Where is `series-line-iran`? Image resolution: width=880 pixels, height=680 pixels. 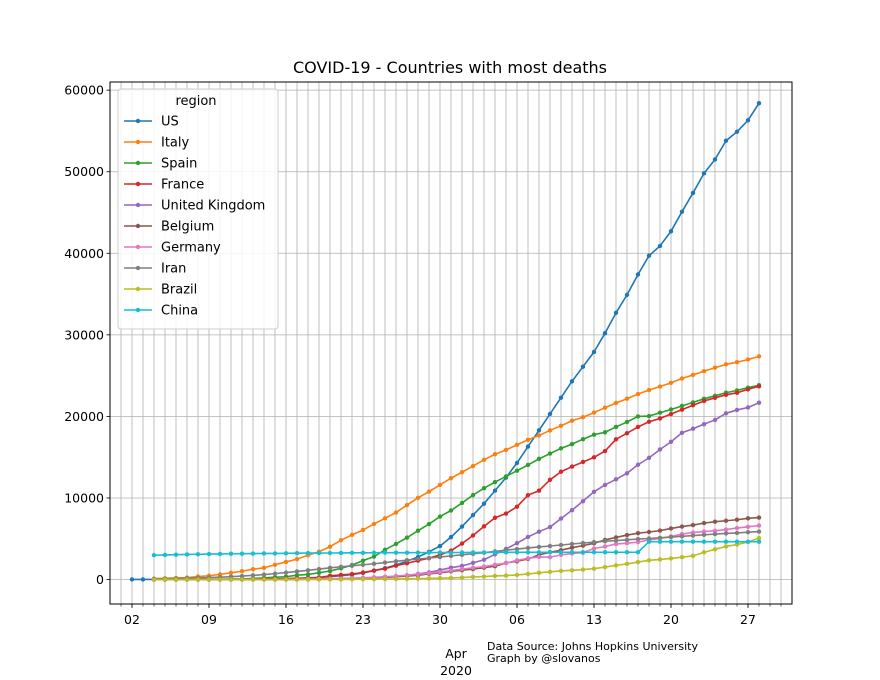
series-line-iran is located at coordinates (456, 555).